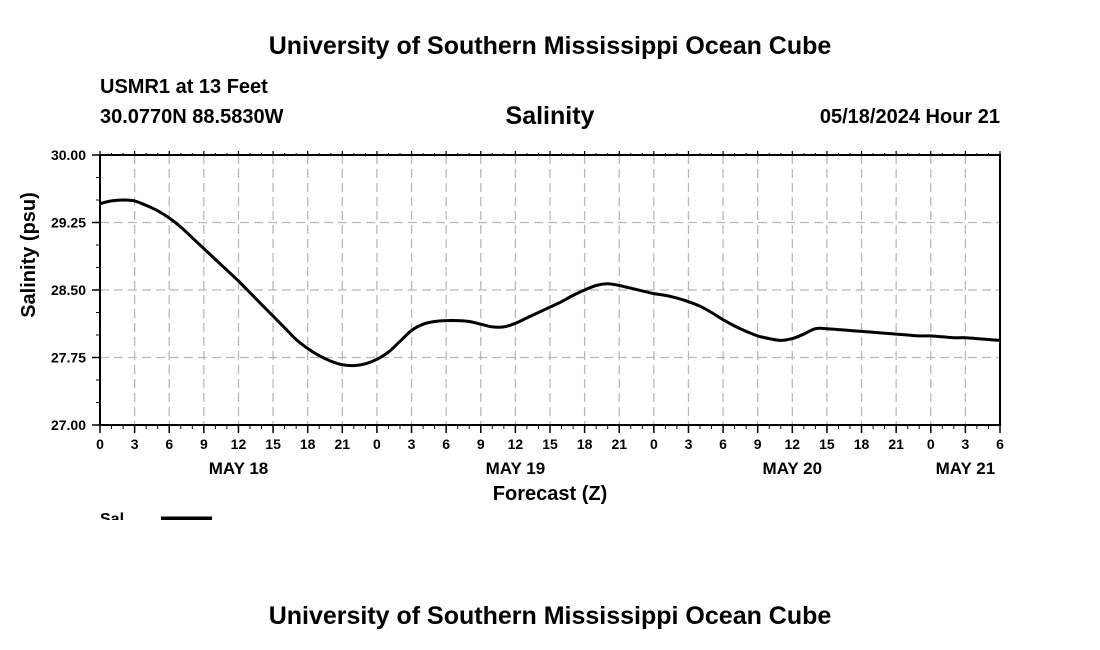  What do you see at coordinates (966, 468) in the screenshot?
I see `day-label: MAY 21` at bounding box center [966, 468].